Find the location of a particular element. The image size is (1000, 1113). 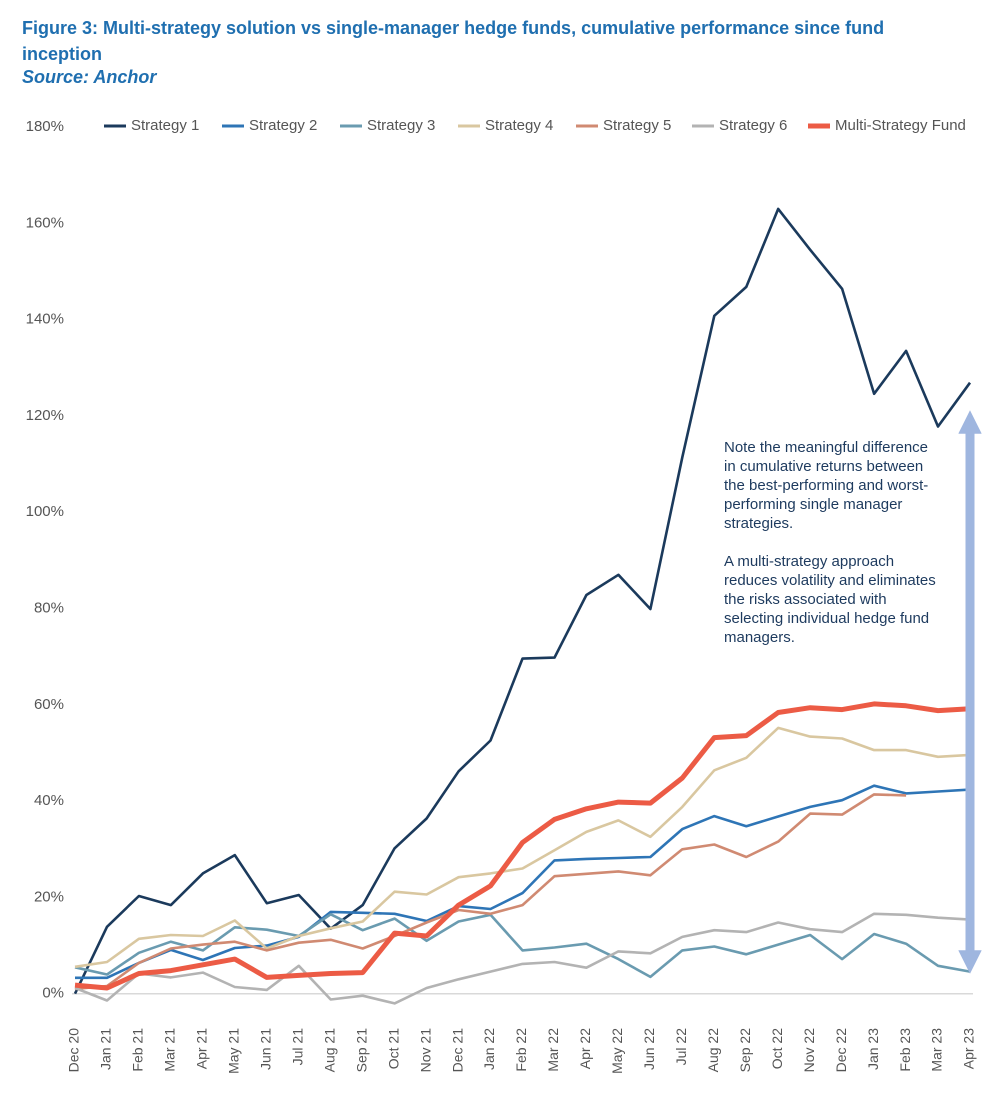

x-tick-label: Sep 22 is located at coordinates (745, 1050).